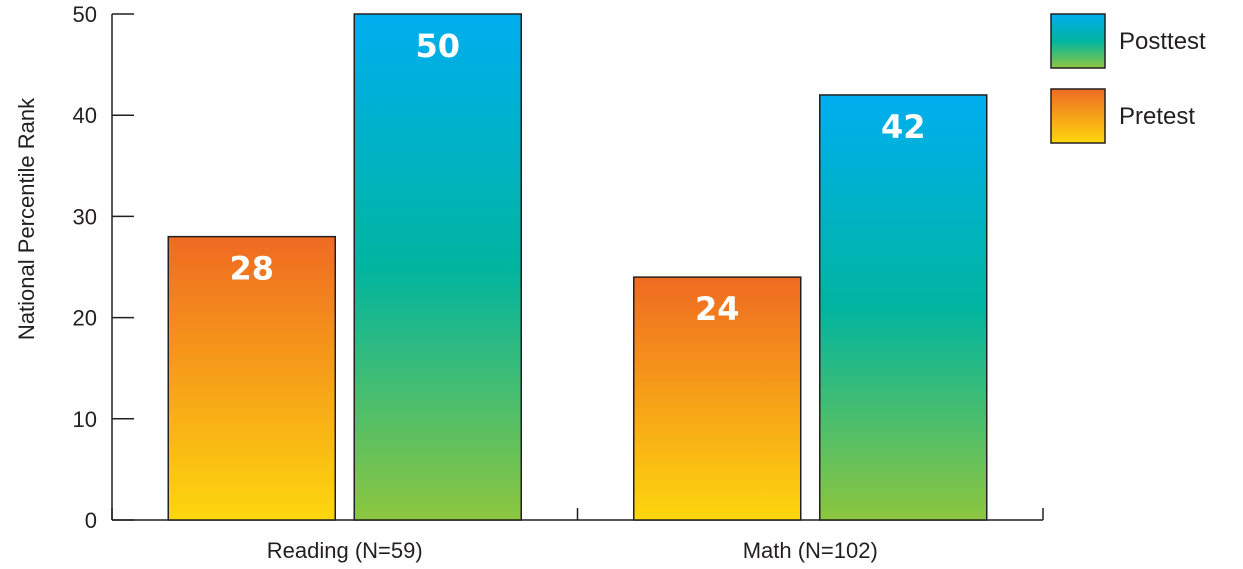  What do you see at coordinates (1078, 116) in the screenshot?
I see `legend-swatch-pretest` at bounding box center [1078, 116].